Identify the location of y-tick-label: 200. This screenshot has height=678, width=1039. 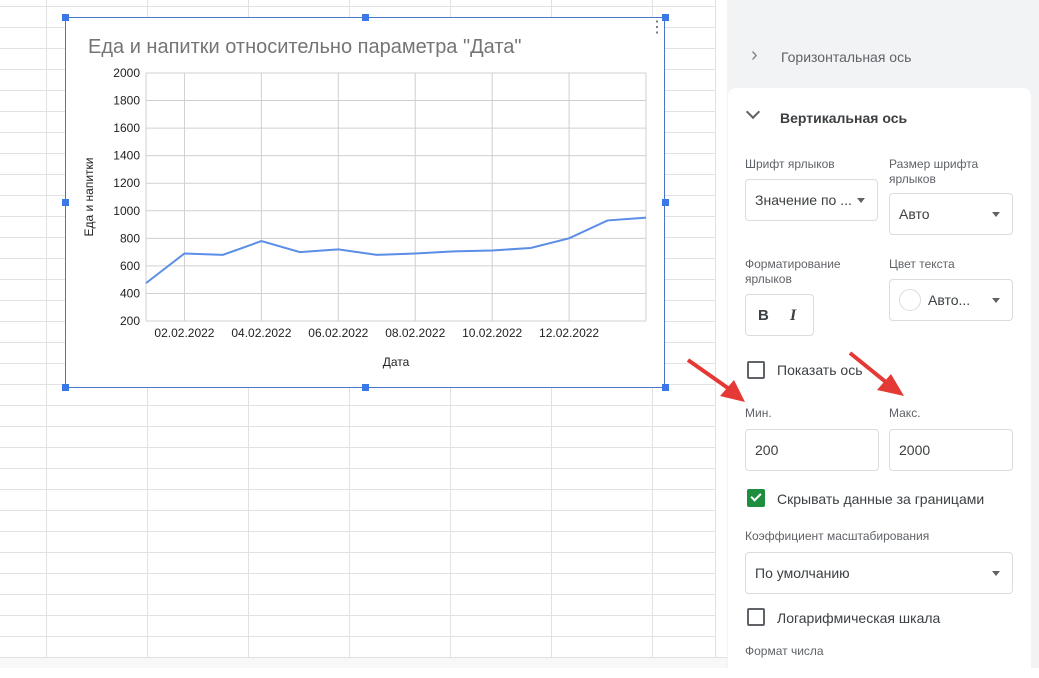
(130, 321).